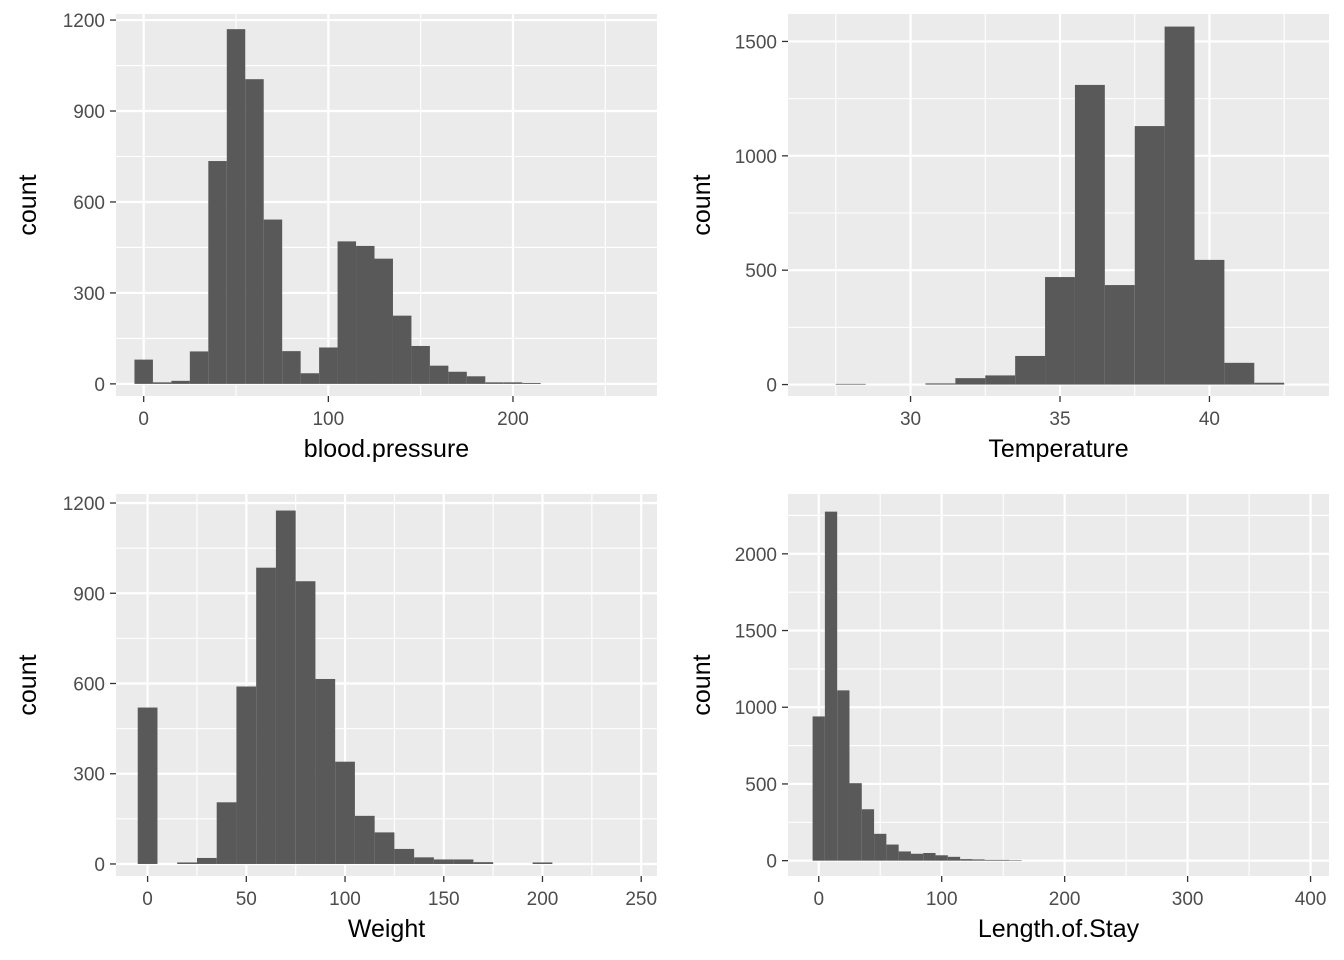  Describe the element at coordinates (910, 419) in the screenshot. I see `x-tick-label: 30` at that location.